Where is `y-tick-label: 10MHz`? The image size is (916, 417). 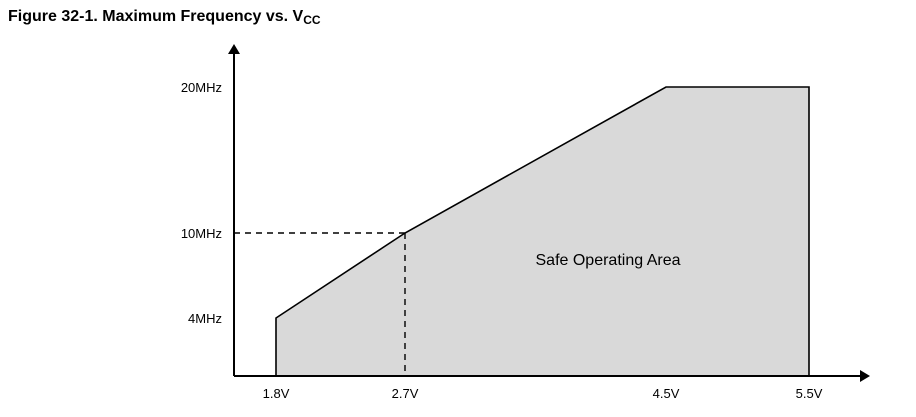
y-tick-label: 10MHz is located at coordinates (201, 233).